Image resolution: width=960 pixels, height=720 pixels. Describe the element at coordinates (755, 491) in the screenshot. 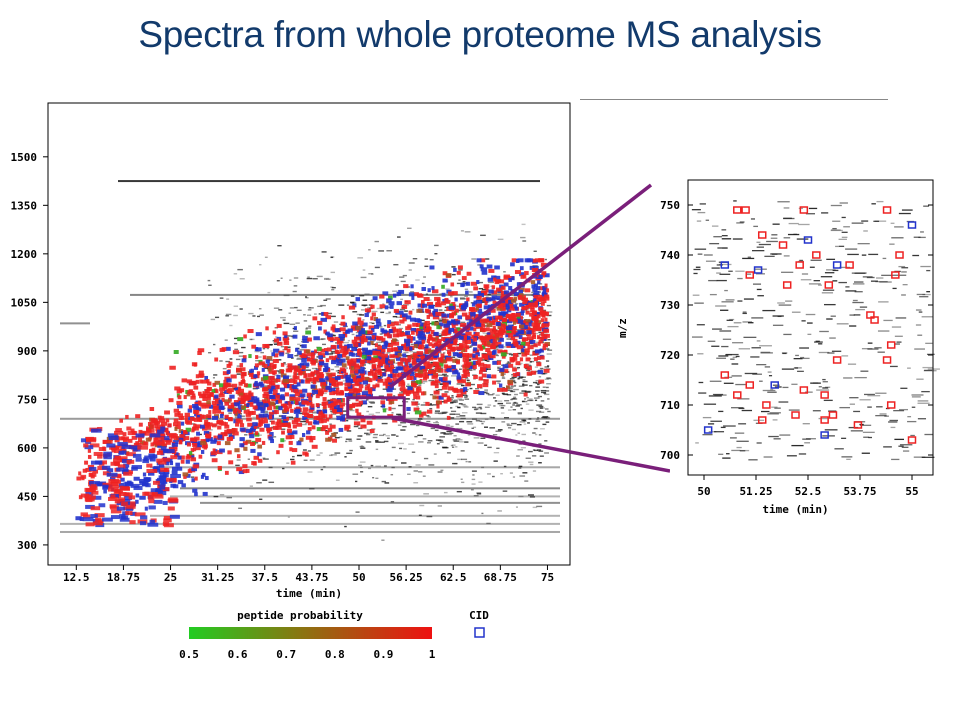

I see `zoom-x-tick-label: 51.25` at that location.